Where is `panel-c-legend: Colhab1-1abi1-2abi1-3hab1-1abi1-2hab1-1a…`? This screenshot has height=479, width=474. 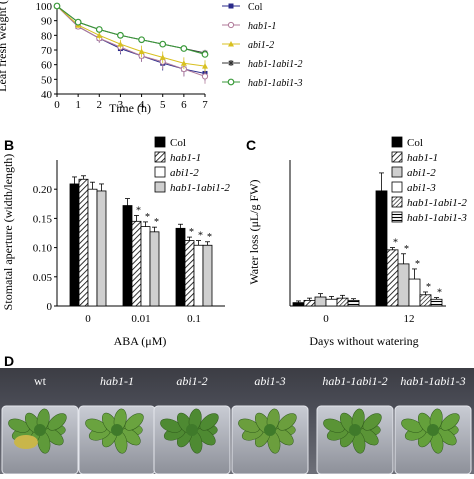
panel-c-legend: Colhab1-1abi1-2abi1-3hab1-1abi1-2hab1-1a… is located at coordinates (429, 180).